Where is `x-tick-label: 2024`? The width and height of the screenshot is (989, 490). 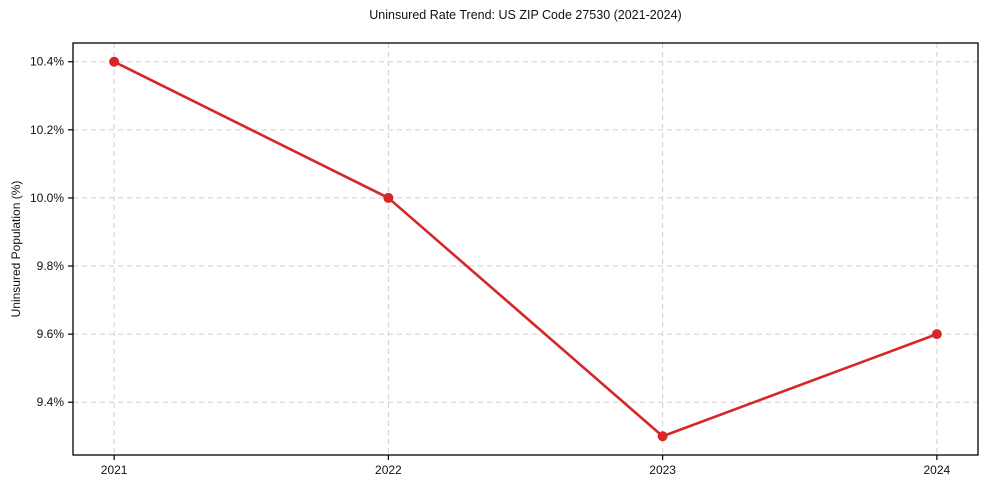
x-tick-label: 2024 is located at coordinates (937, 470).